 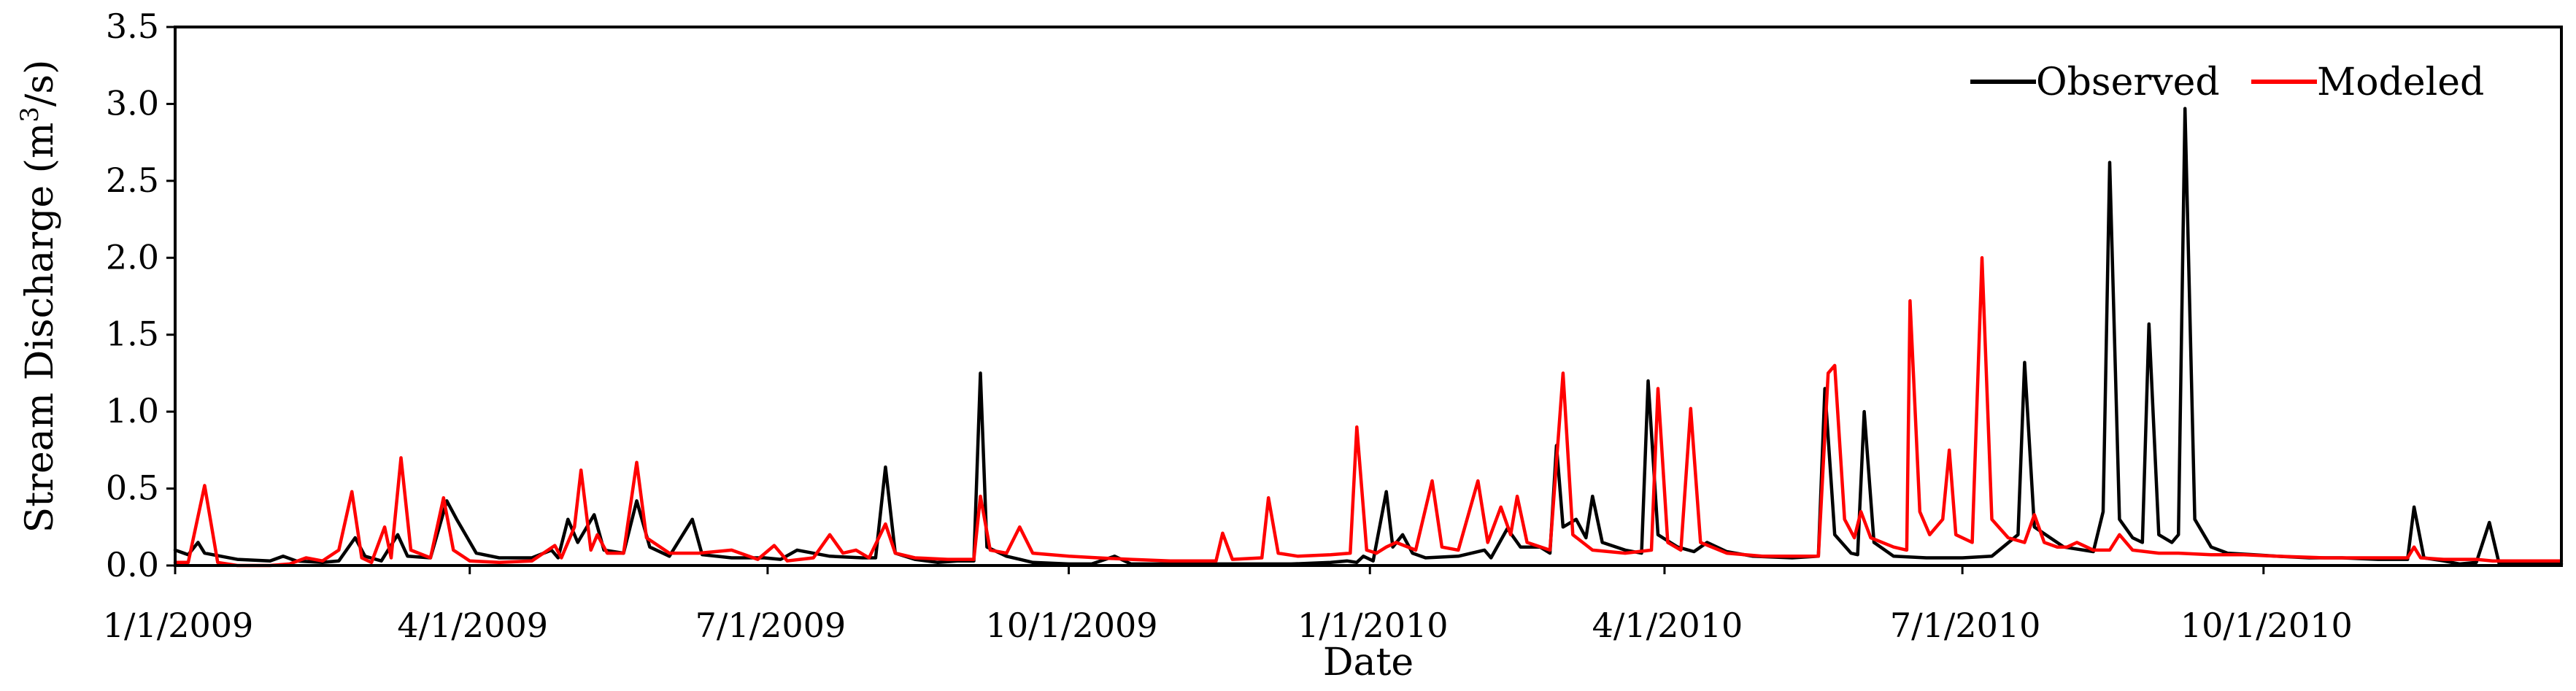 What do you see at coordinates (132, 27) in the screenshot?
I see `y-tick-label: 3.5` at bounding box center [132, 27].